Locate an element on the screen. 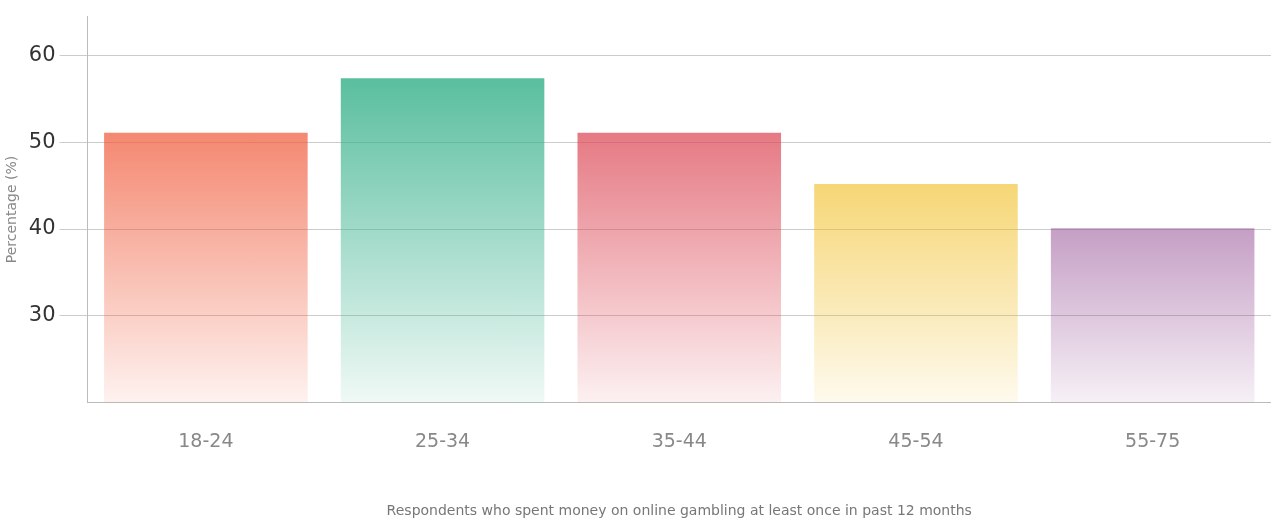 The width and height of the screenshot is (1271, 520). y-axis-title: Percentage (%) is located at coordinates (11, 209).